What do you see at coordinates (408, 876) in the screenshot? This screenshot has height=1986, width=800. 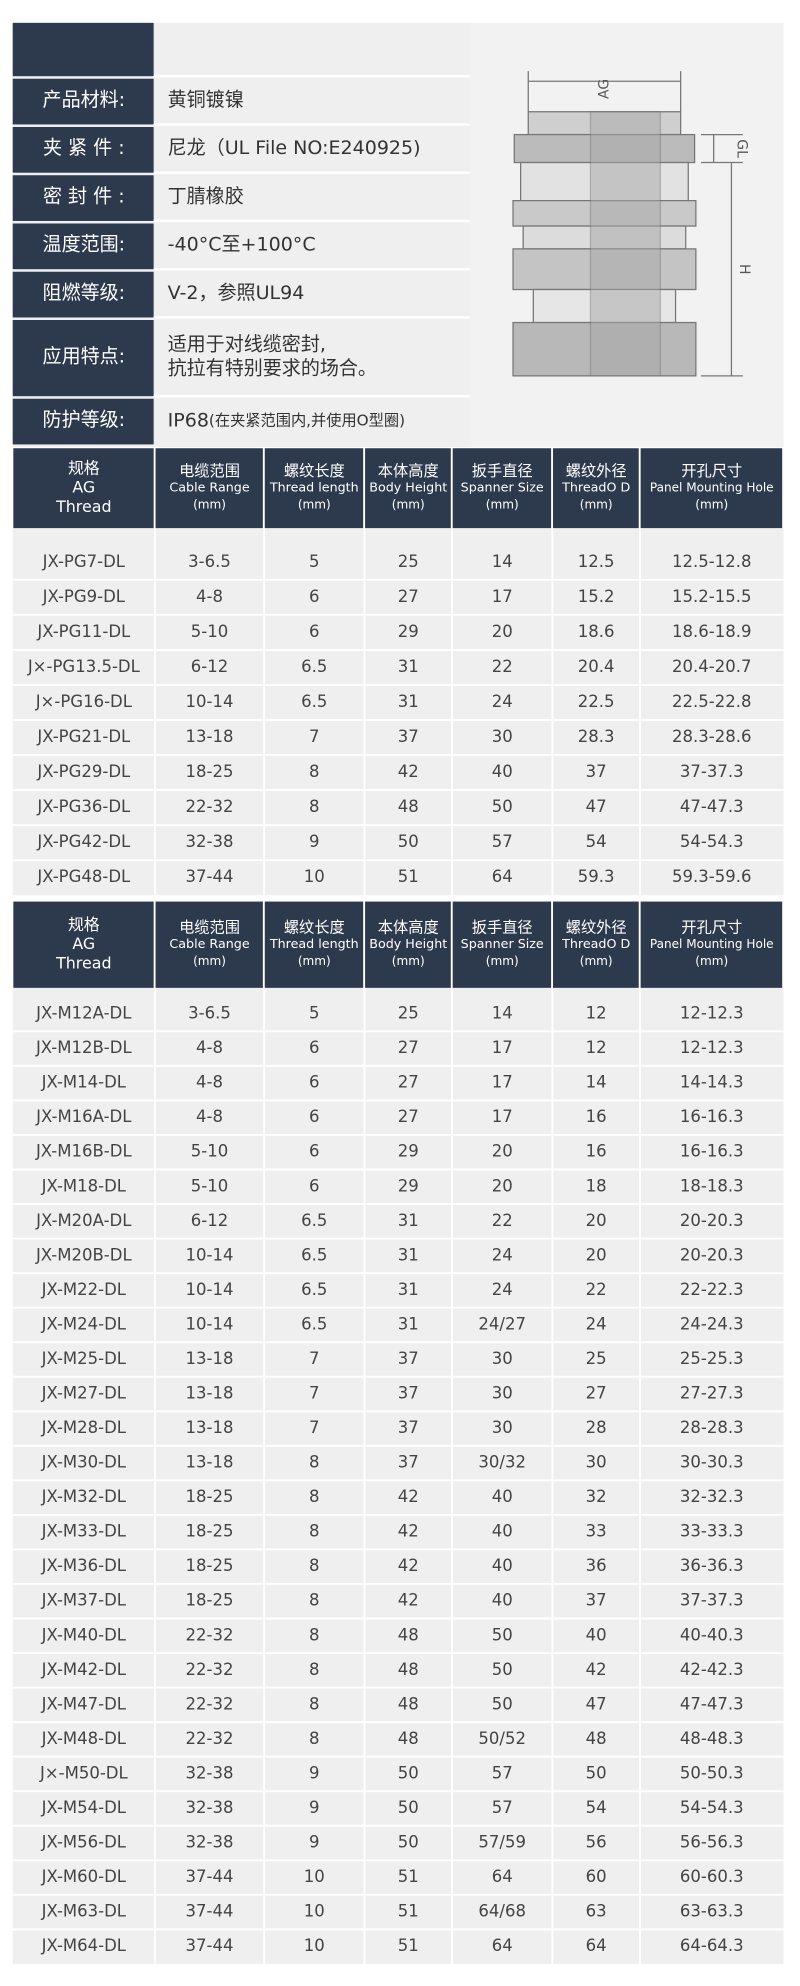 I see `cell: 51` at bounding box center [408, 876].